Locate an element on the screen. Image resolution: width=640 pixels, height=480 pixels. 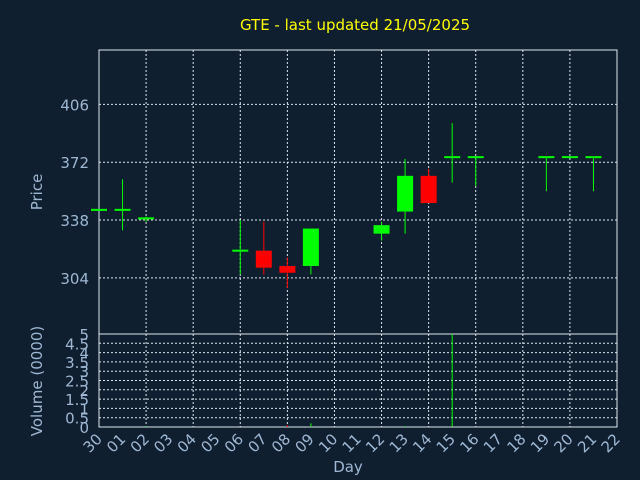
x-tick-label: 11 is located at coordinates (352, 443).